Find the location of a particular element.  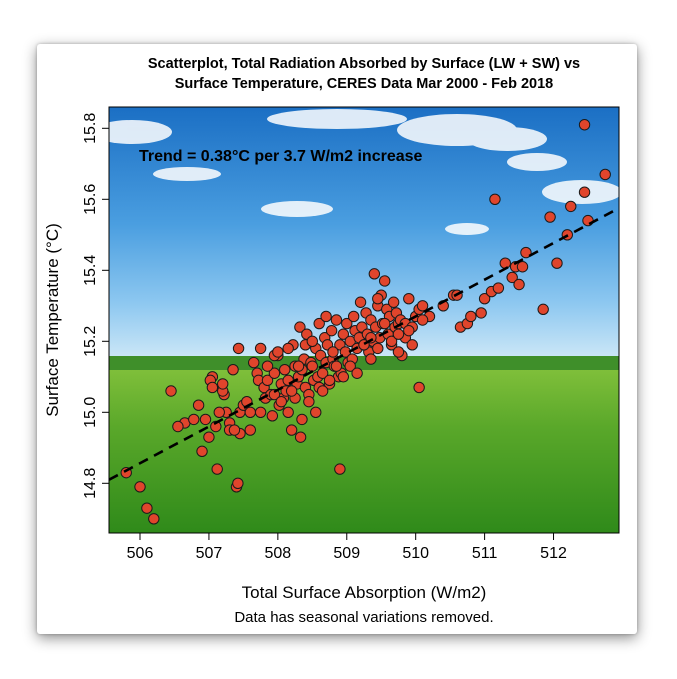

y-tick-label: 15.8 is located at coordinates (90, 128).